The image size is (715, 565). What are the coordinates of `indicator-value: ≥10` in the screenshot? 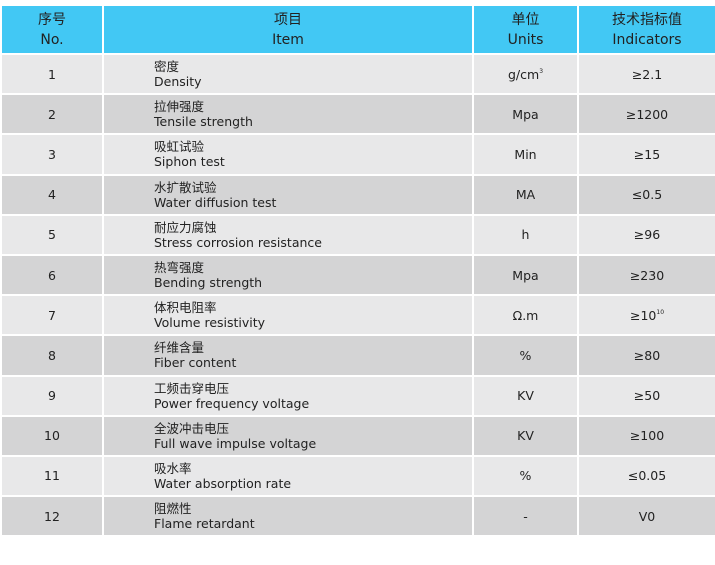 It's located at (643, 315).